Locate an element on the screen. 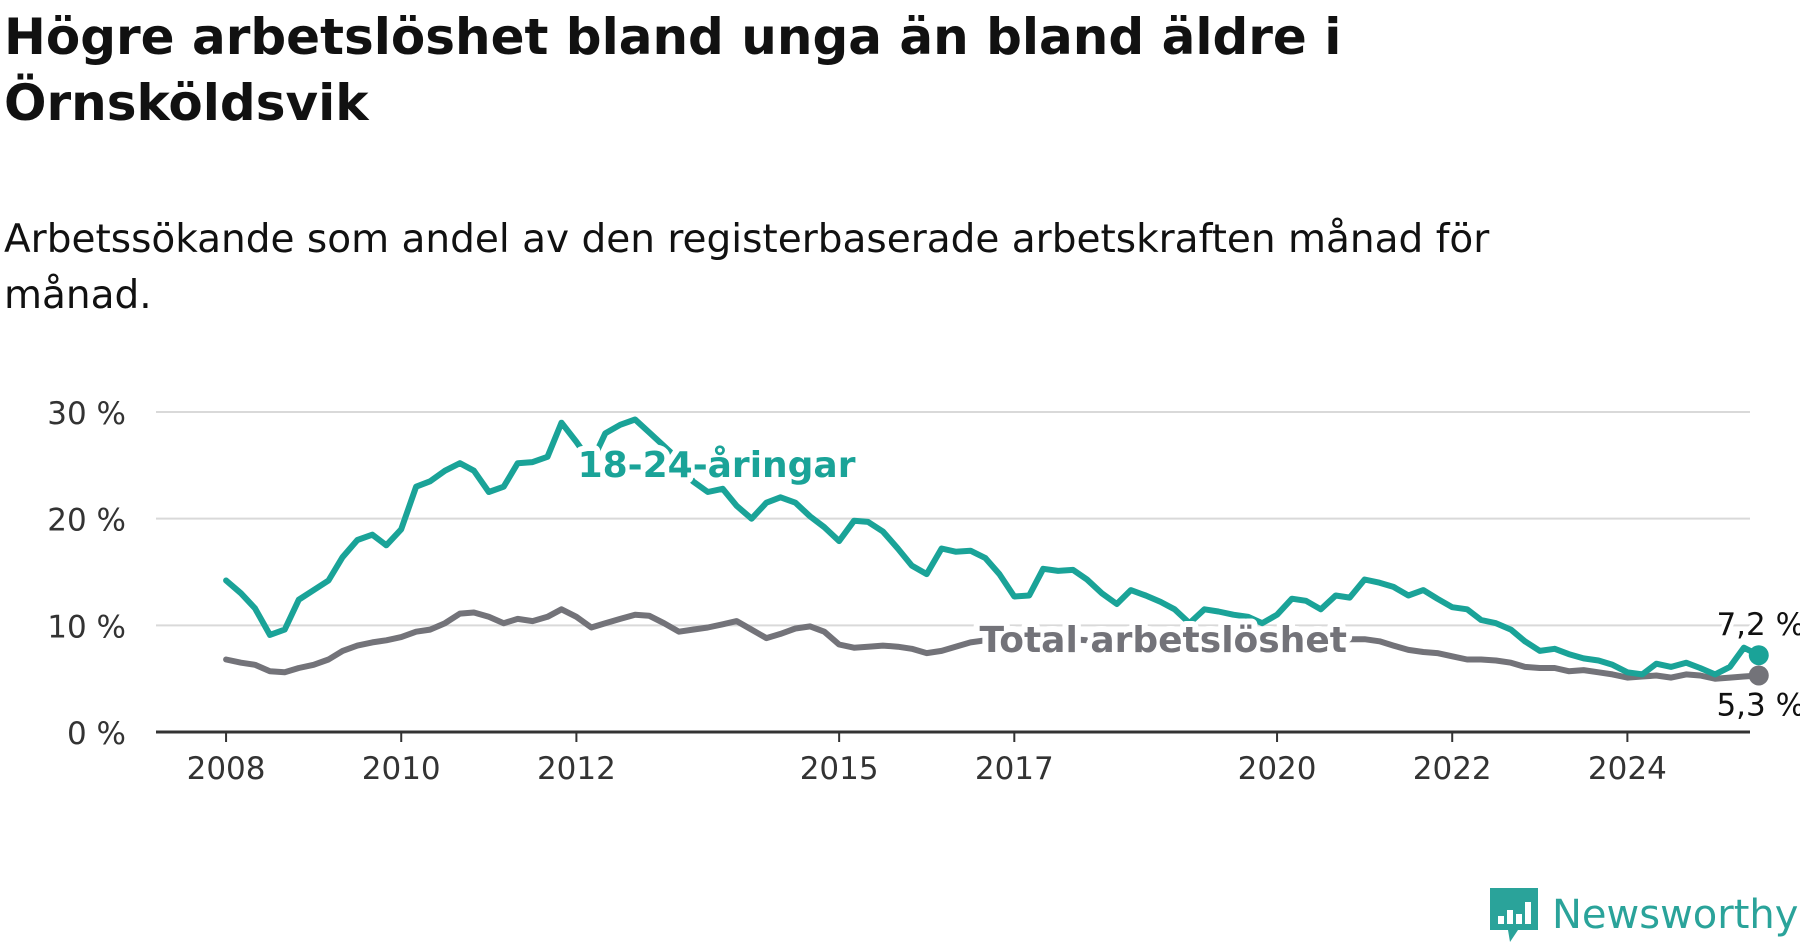 This screenshot has height=948, width=1800. series-label-total: Total arbetslöshet is located at coordinates (1163, 640).